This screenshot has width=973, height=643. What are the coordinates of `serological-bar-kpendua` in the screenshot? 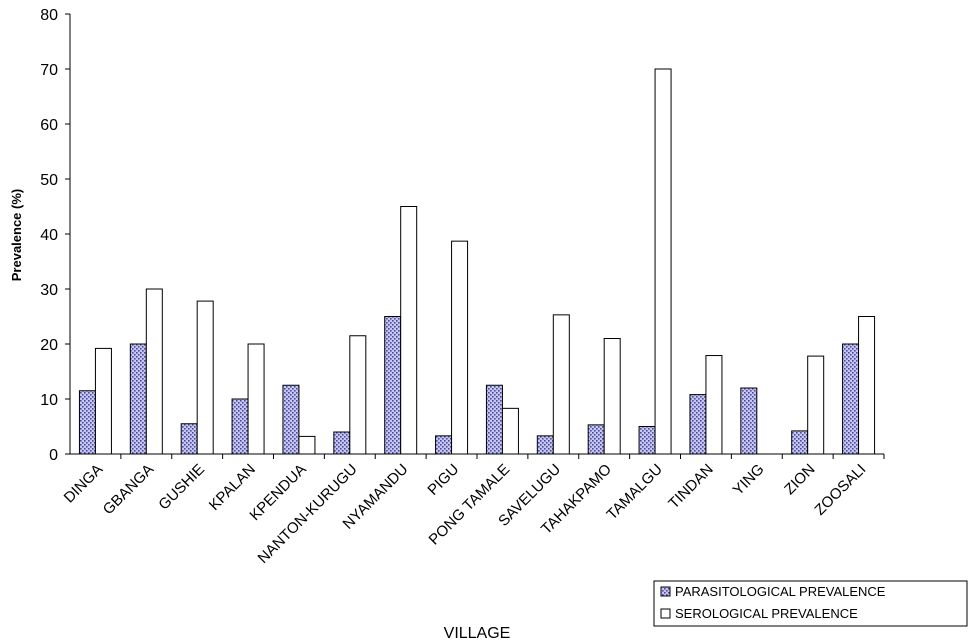 It's located at (307, 445).